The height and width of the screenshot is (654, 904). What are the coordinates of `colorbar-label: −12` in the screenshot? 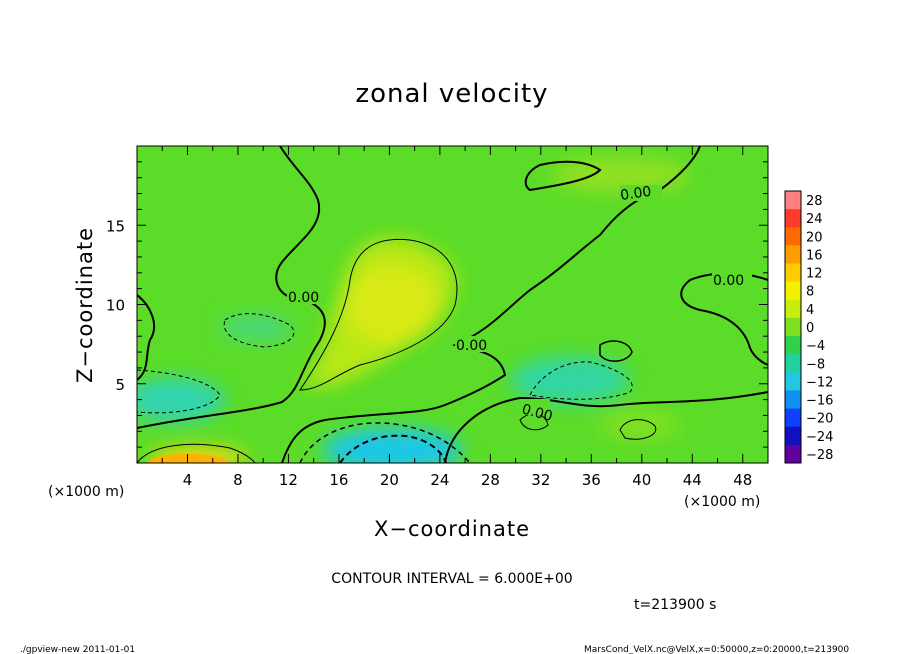 It's located at (819, 382).